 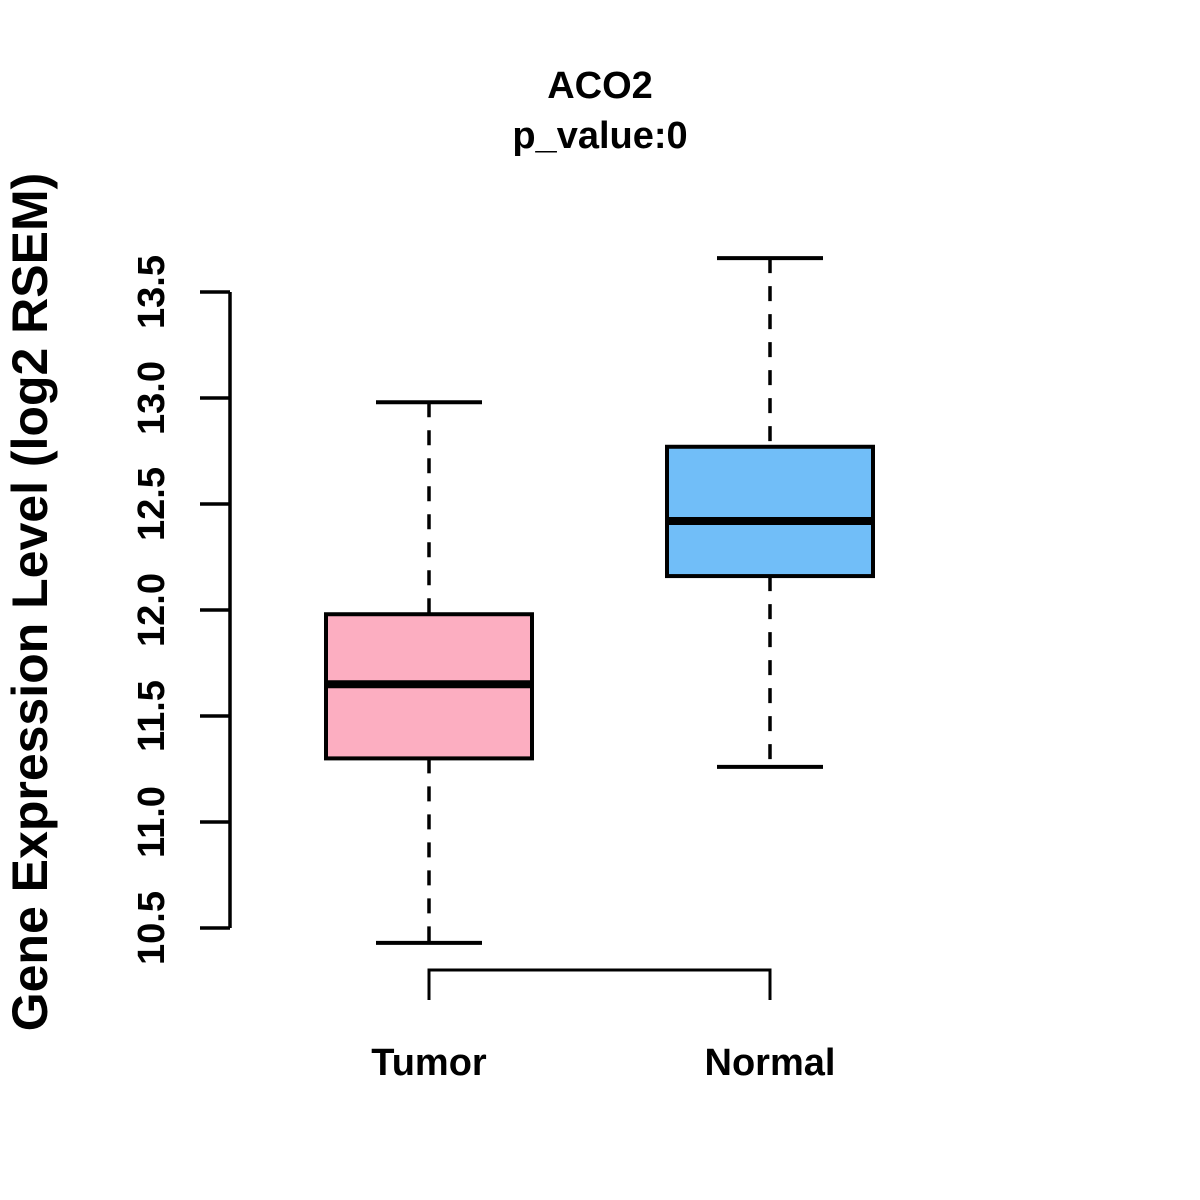 I want to click on x-axis-bracket, so click(x=599, y=984).